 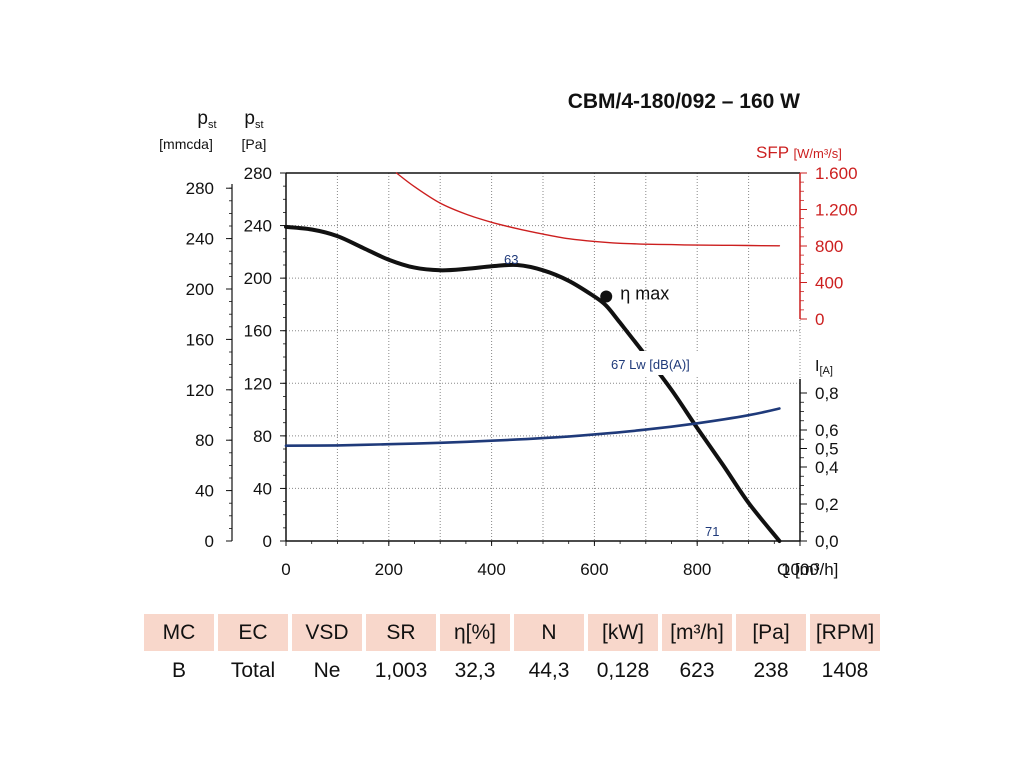 What do you see at coordinates (594, 569) in the screenshot?
I see `x-tick-label: 600` at bounding box center [594, 569].